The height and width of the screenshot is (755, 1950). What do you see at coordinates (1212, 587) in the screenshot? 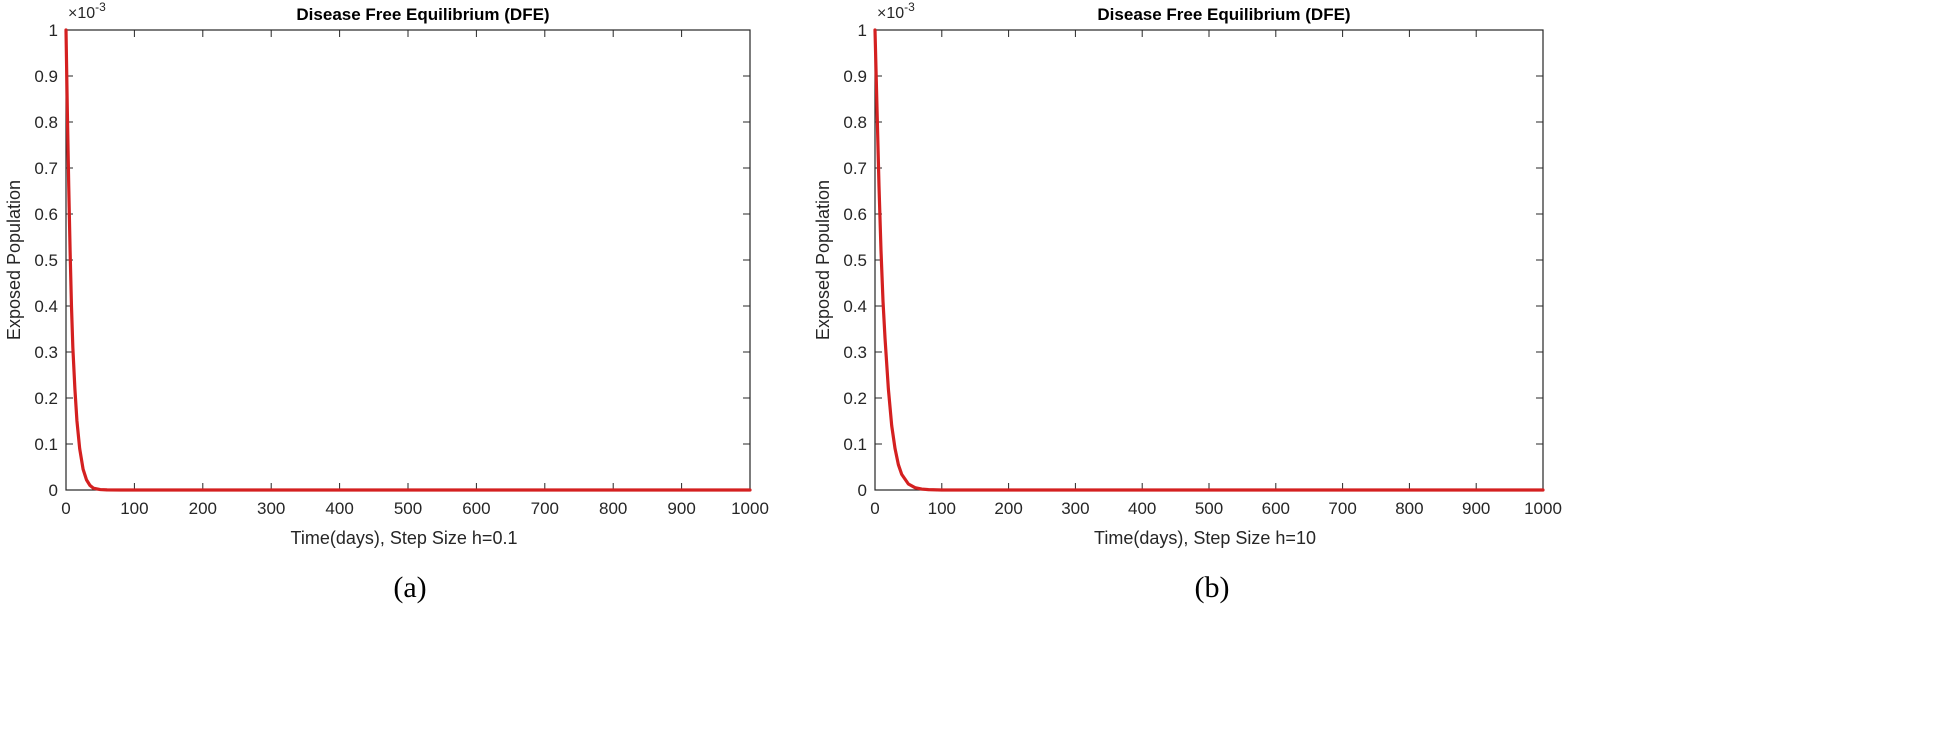
I see `panel-caption: (b)` at bounding box center [1212, 587].